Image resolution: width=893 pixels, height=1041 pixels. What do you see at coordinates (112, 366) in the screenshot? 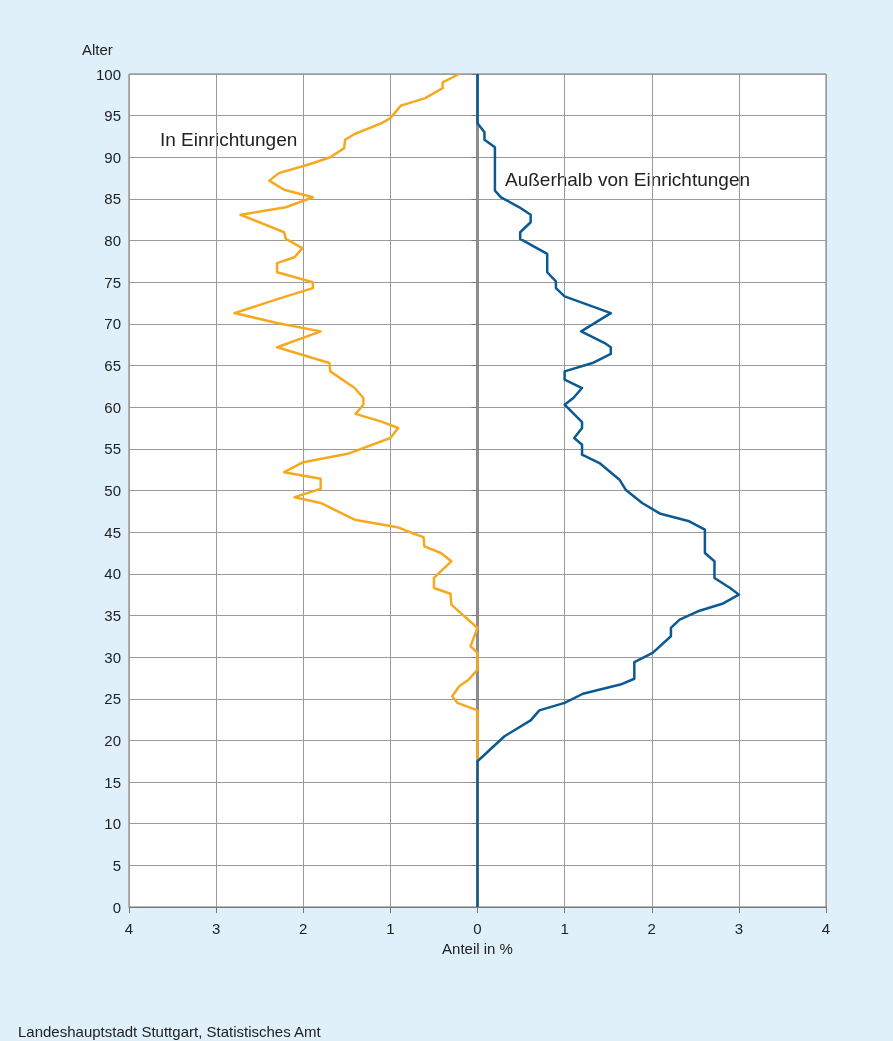
I see `y-tick-label: 65` at bounding box center [112, 366].